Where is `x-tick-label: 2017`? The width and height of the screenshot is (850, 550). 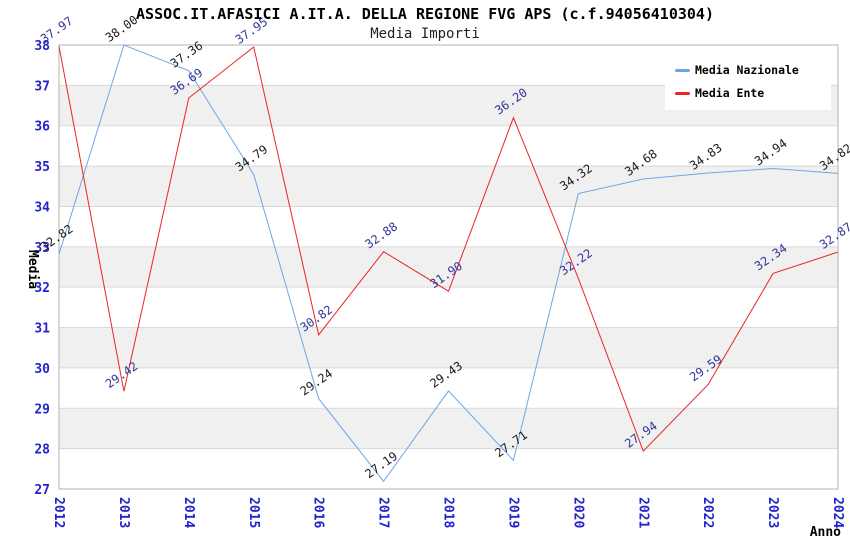 x-tick-label: 2017 is located at coordinates (383, 512).